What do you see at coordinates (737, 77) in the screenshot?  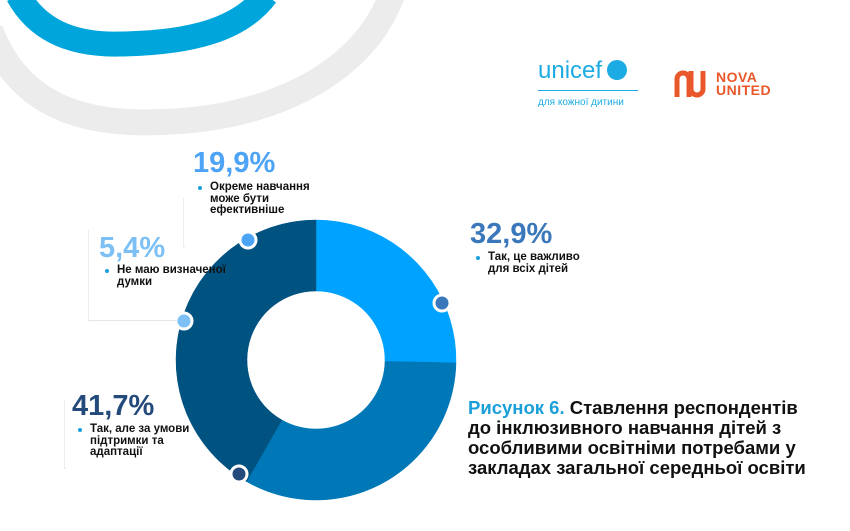 I see `nova-line1: NOVA` at bounding box center [737, 77].